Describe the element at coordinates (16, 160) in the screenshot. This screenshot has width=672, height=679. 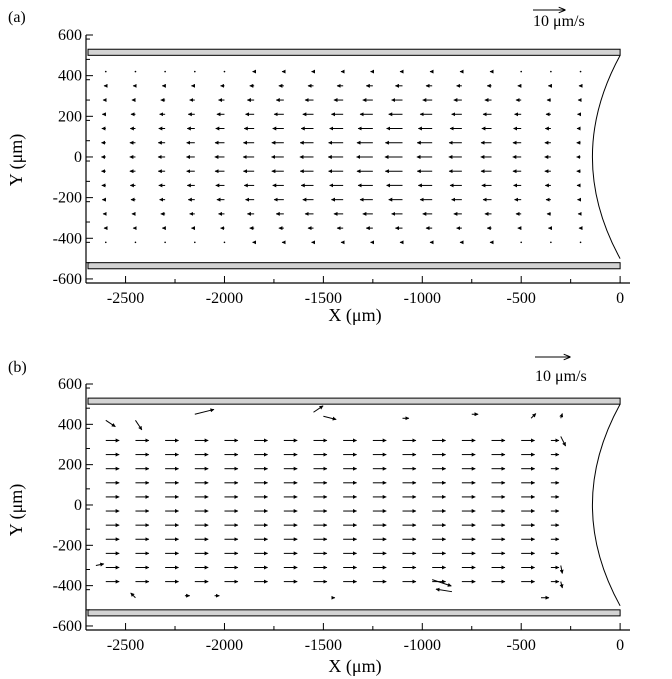
I see `y-axis-label-a: Y (μm)` at that location.